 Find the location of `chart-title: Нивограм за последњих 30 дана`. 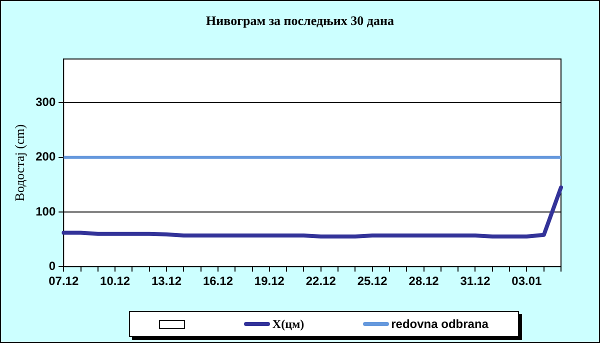

chart-title: Нивограм за последњих 30 дана is located at coordinates (300, 21).